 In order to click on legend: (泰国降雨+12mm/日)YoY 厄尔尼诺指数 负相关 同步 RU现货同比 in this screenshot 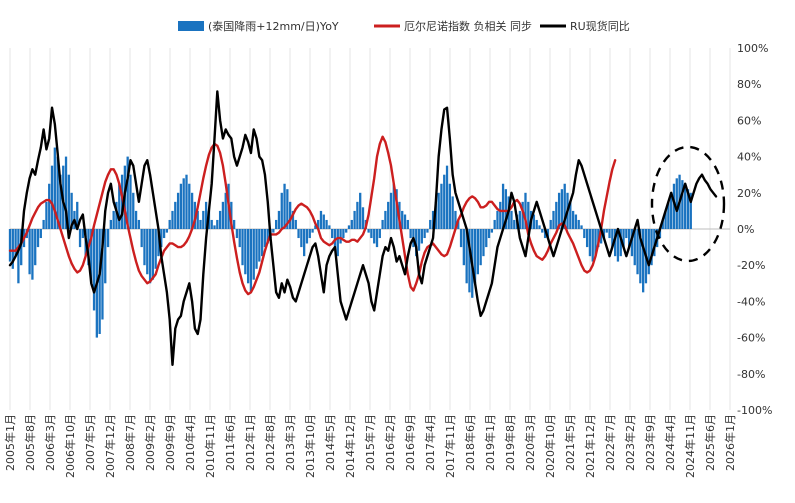, I will do `click(404, 26)`.